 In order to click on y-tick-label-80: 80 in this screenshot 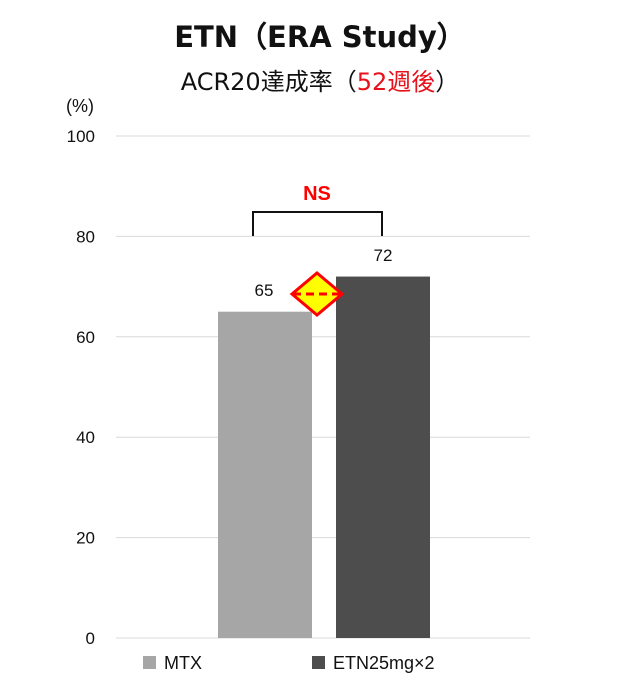, I will do `click(85, 236)`.